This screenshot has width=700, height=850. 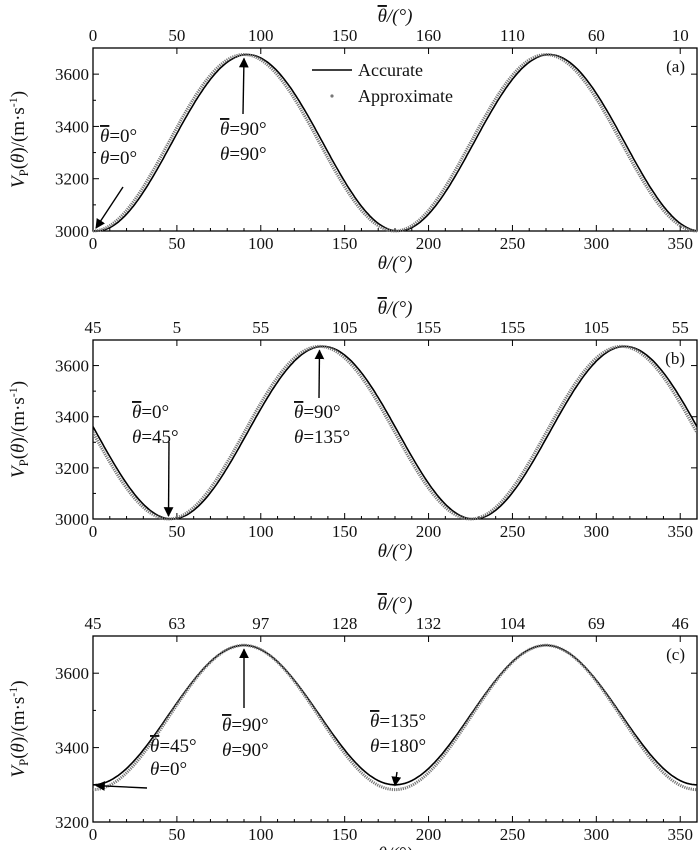 What do you see at coordinates (93, 35) in the screenshot?
I see `top-x-tick-label: 0` at bounding box center [93, 35].